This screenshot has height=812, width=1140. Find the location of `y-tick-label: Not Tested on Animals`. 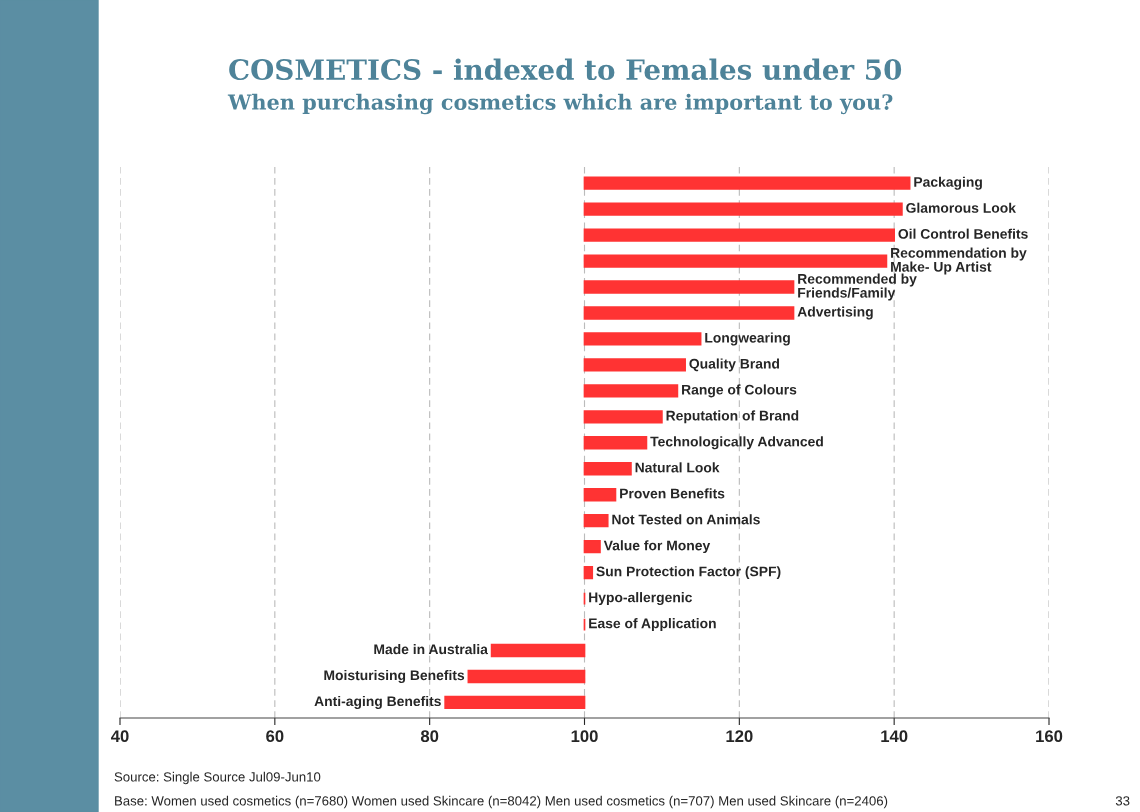

y-tick-label: Not Tested on Animals is located at coordinates (686, 519).